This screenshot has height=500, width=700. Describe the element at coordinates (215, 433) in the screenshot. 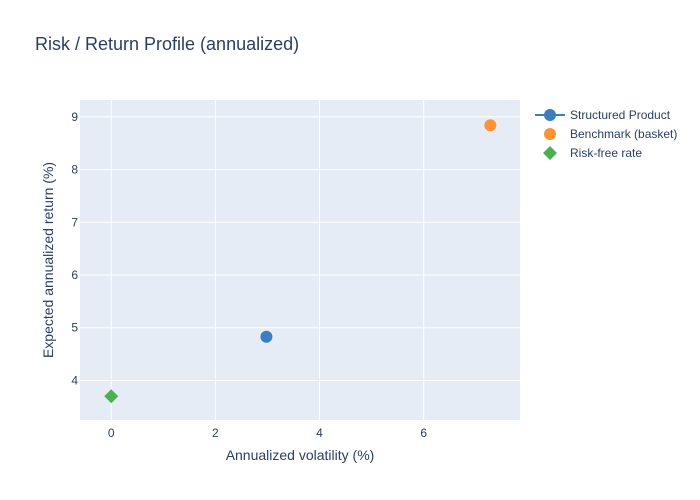

I see `x-tick-label: 2` at that location.